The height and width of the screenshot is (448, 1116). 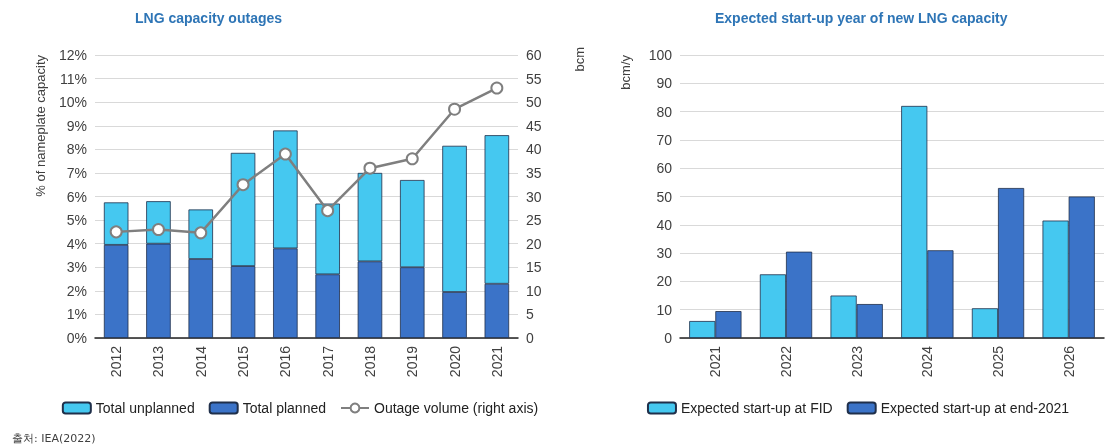 What do you see at coordinates (625, 72) in the screenshot?
I see `y-axis-title: bcm/y` at bounding box center [625, 72].